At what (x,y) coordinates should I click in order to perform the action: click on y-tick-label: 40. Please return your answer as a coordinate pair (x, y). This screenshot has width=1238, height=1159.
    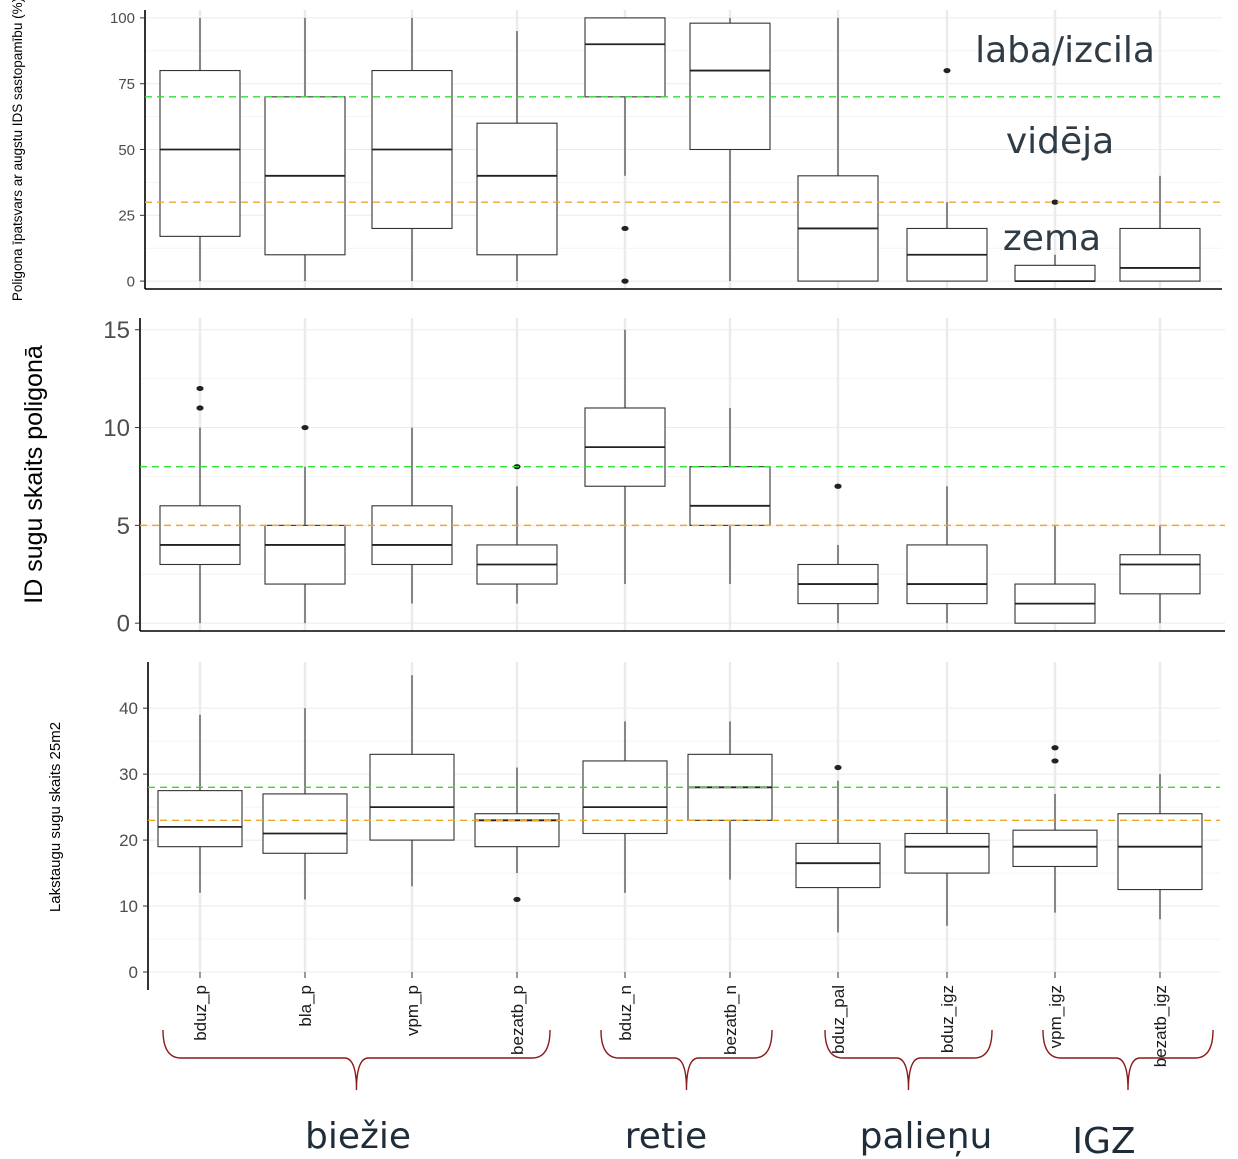
    Looking at the image, I should click on (128, 708).